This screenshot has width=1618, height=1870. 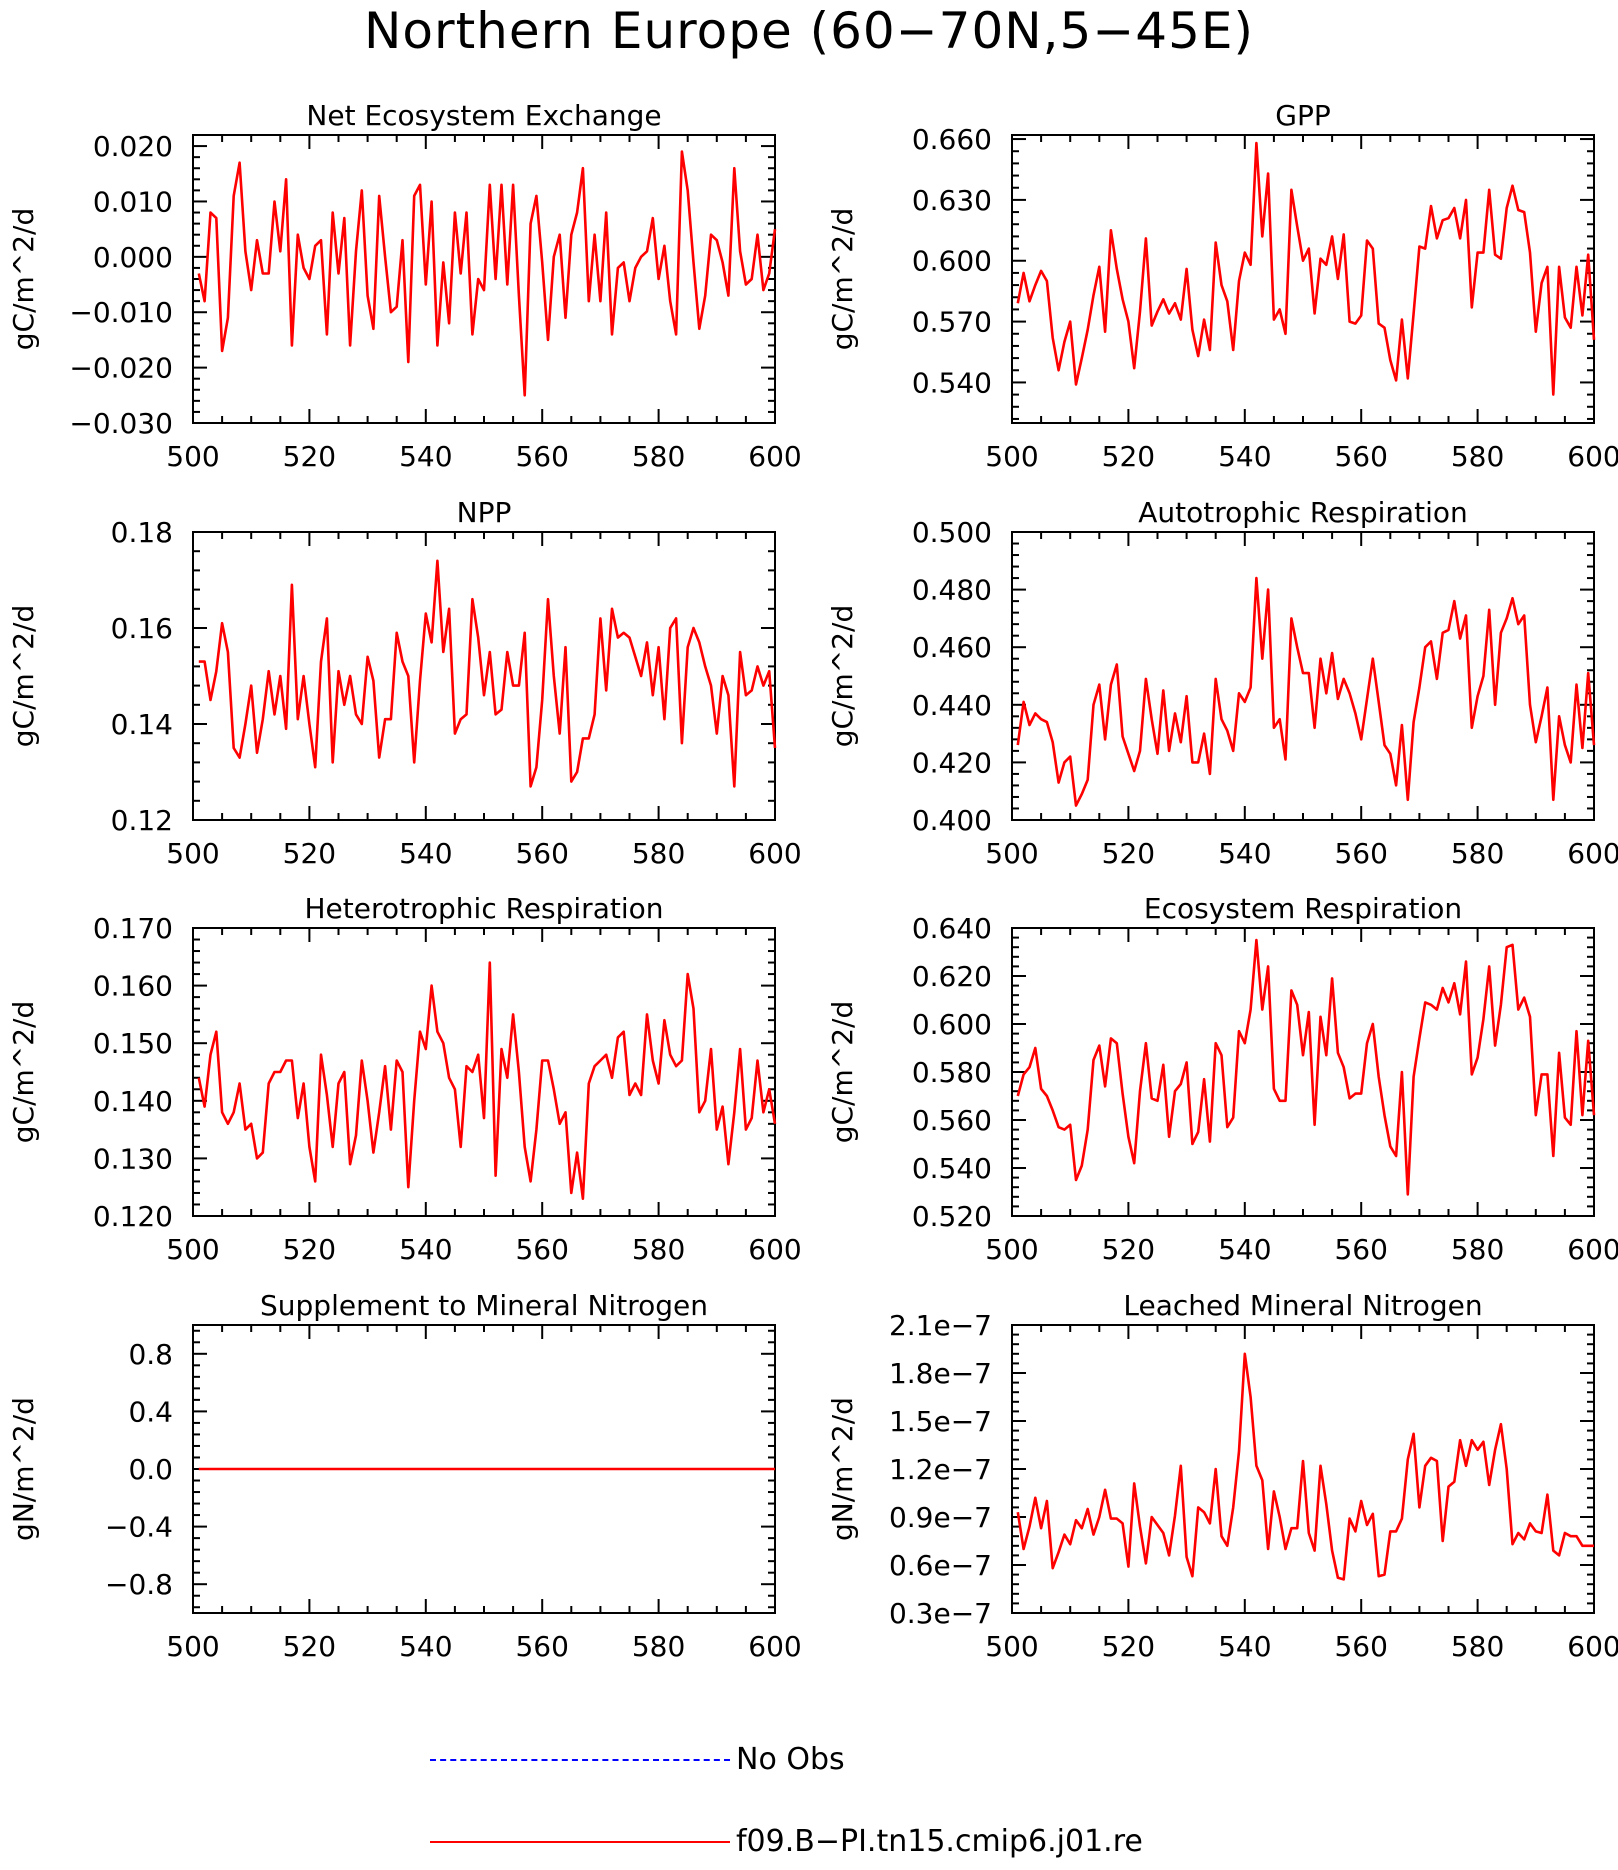 I want to click on y-tick-label: 0.520, so click(x=952, y=1216).